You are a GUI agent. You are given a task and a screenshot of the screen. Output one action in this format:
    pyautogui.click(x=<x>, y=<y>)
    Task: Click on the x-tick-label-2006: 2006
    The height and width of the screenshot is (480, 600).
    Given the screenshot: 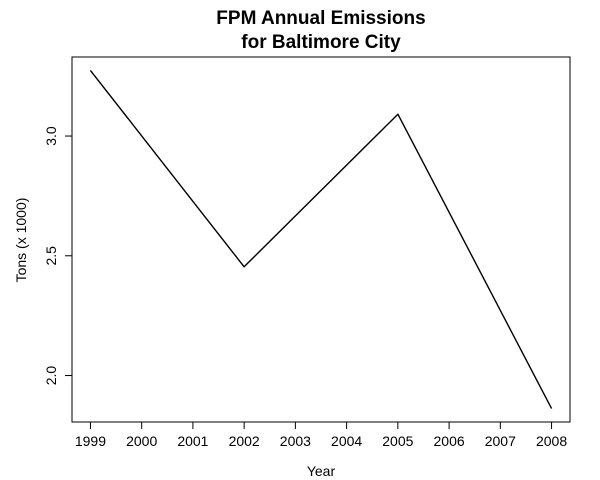 What is the action you would take?
    pyautogui.click(x=449, y=441)
    